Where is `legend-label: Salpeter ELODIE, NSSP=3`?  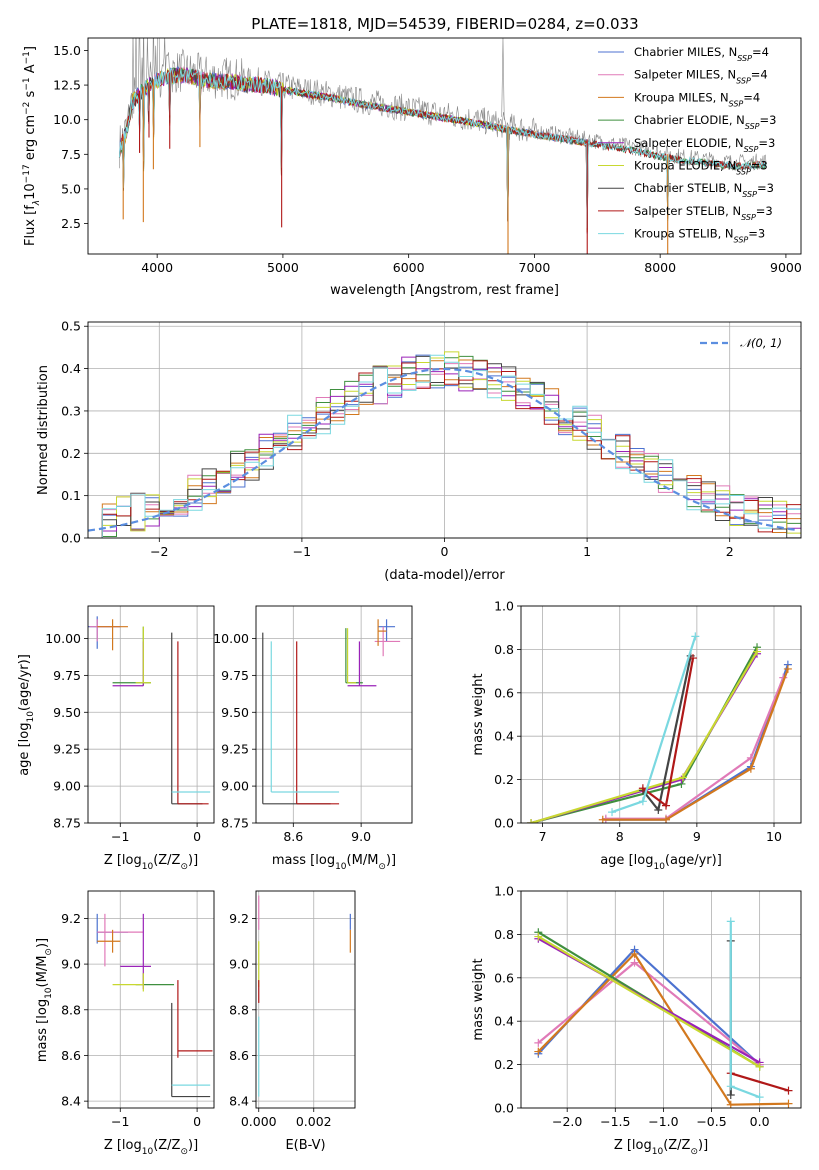
legend-label: Salpeter ELODIE, NSSP=3 is located at coordinates (704, 145).